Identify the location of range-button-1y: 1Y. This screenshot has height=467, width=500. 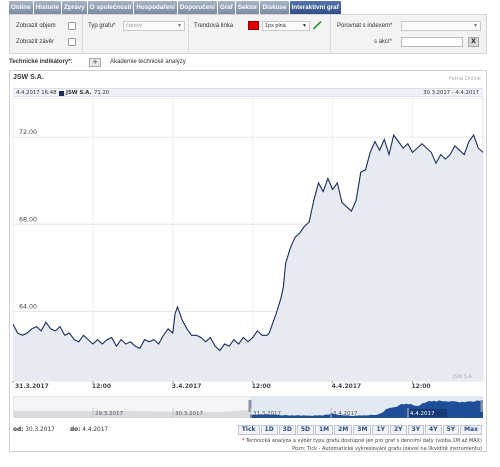
(380, 430).